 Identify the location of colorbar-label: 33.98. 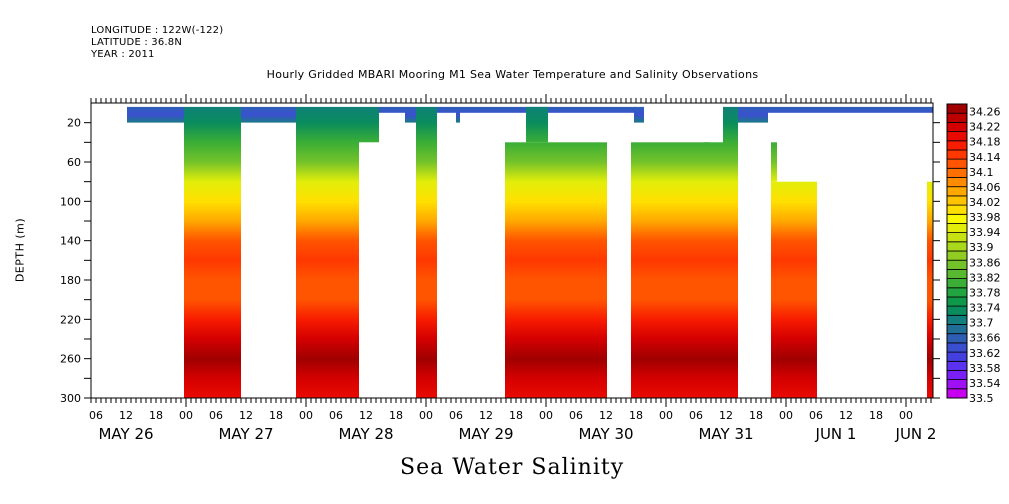
(985, 217).